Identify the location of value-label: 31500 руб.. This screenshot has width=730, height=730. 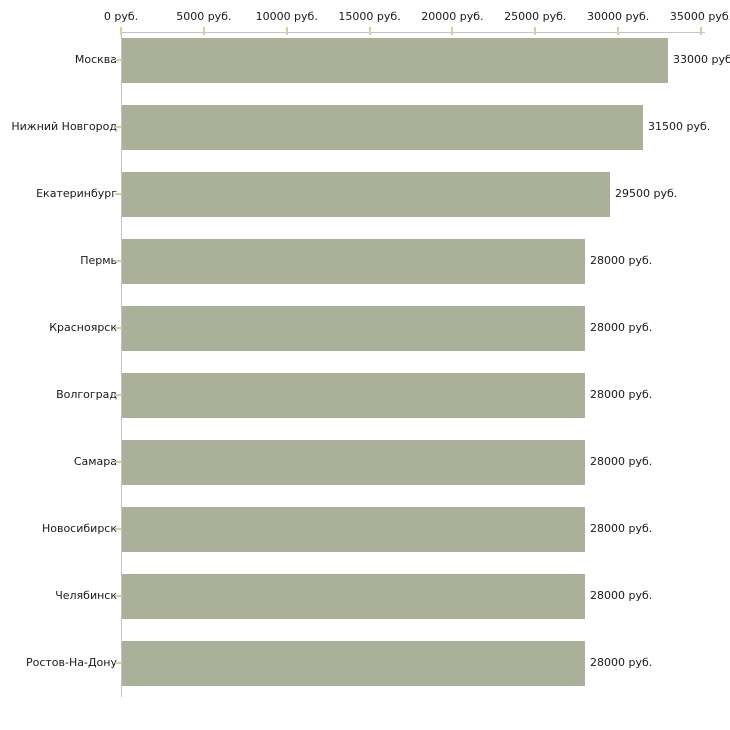
(679, 126).